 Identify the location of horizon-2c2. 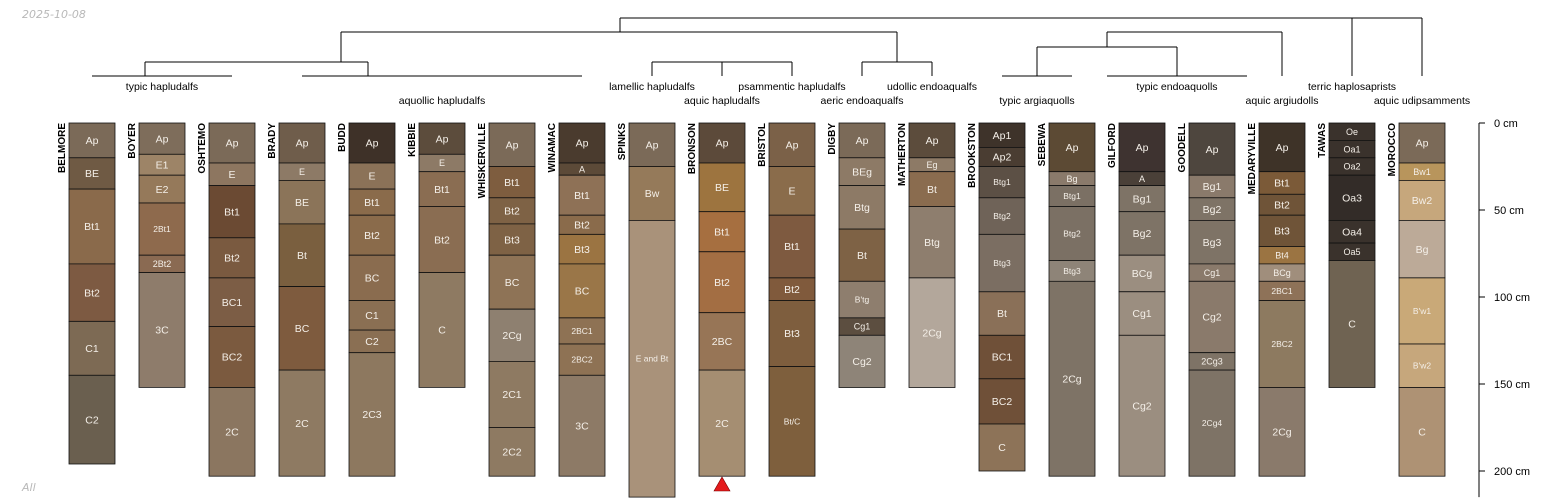
(512, 452).